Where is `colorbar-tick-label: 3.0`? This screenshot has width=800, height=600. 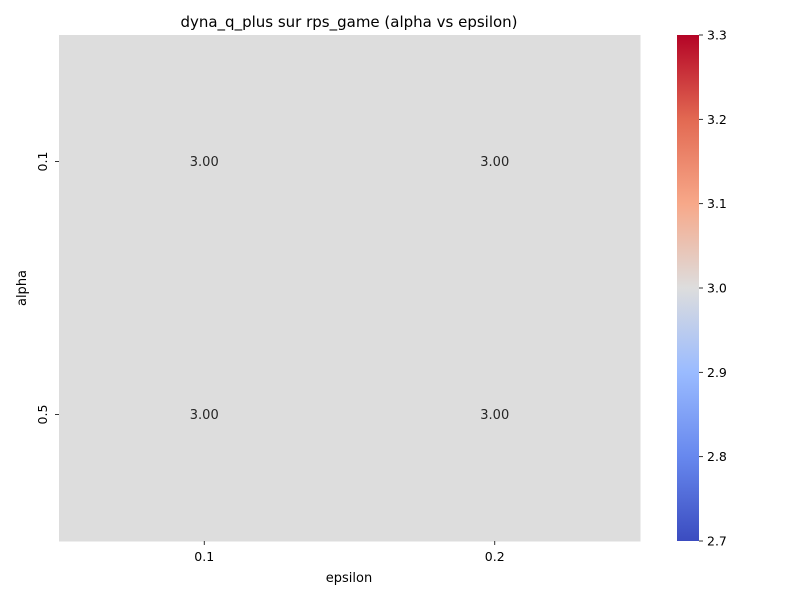
colorbar-tick-label: 3.0 is located at coordinates (717, 288).